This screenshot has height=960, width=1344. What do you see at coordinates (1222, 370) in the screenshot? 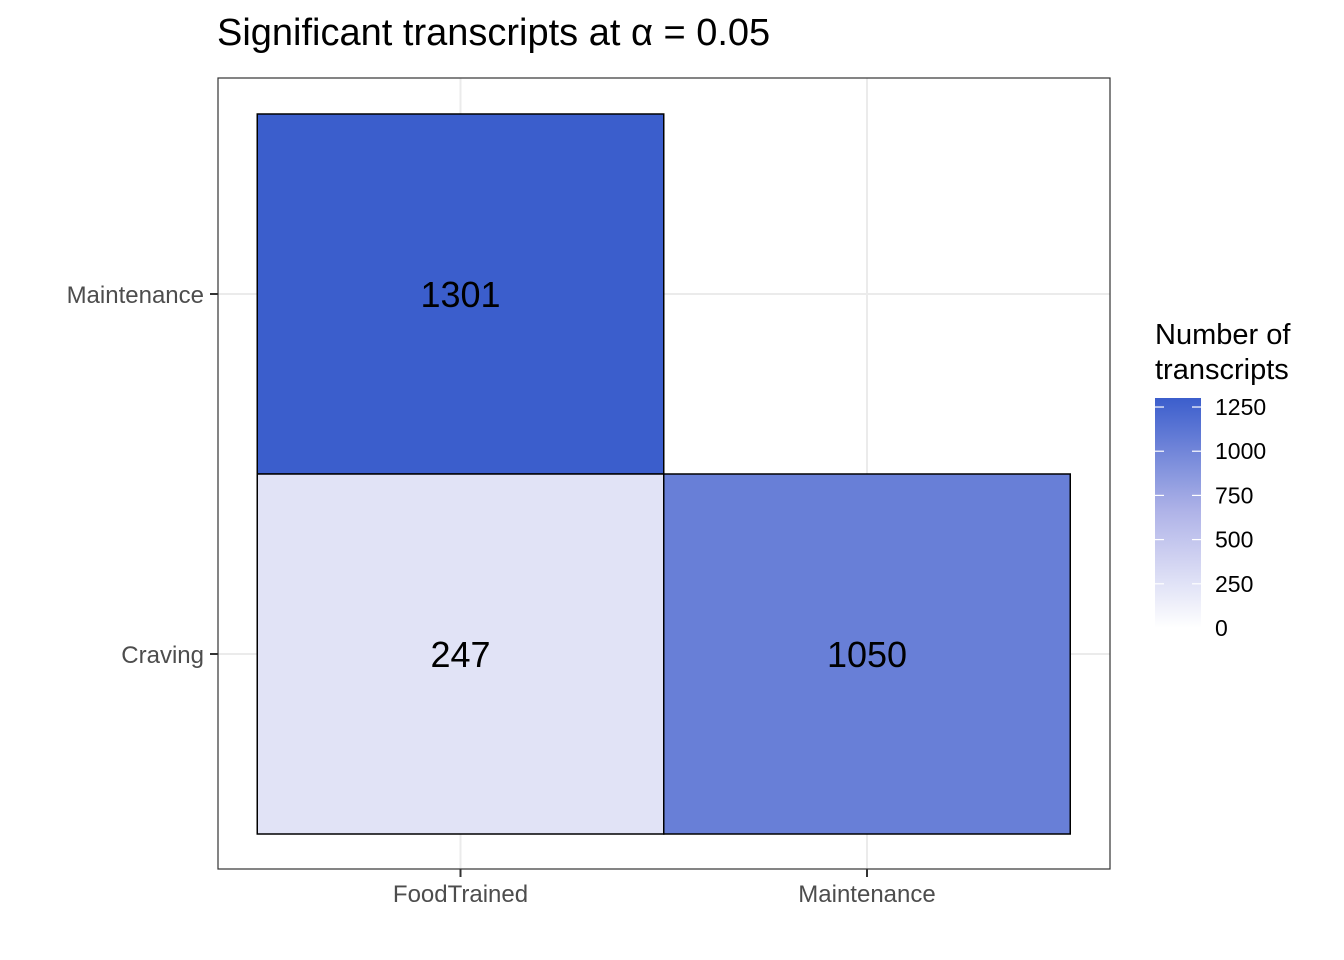
I see `legend-title-line-2: transcripts` at bounding box center [1222, 370].